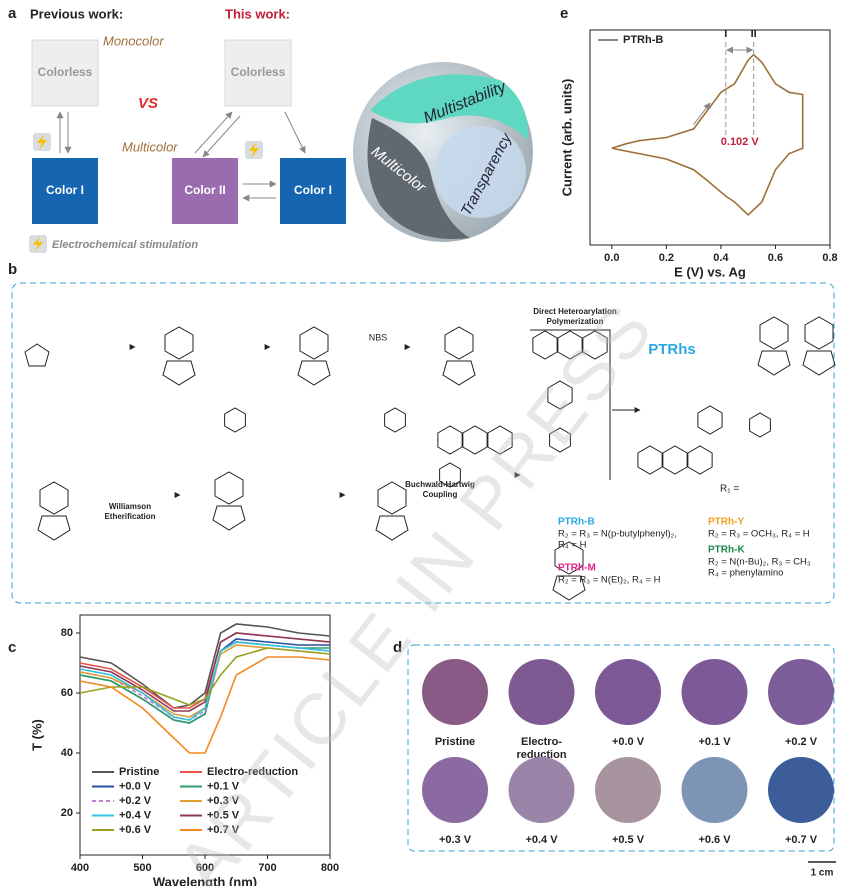 The image size is (845, 886). Describe the element at coordinates (12, 13) in the screenshot. I see `label: a` at that location.